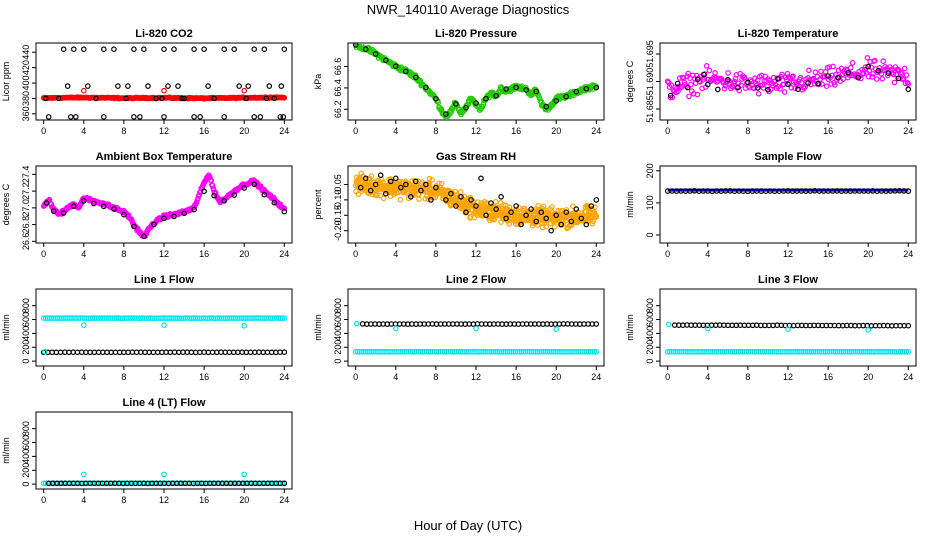 The image size is (936, 540). What do you see at coordinates (476, 280) in the screenshot?
I see `panel-title: Line 2 Flow` at bounding box center [476, 280].